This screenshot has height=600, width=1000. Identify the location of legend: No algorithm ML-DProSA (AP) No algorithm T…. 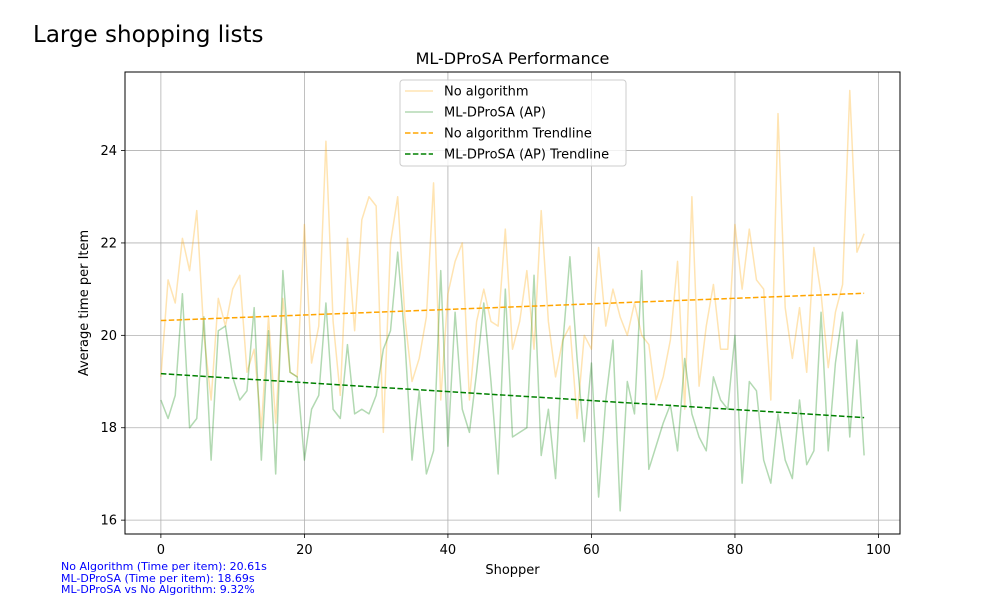
(513, 123).